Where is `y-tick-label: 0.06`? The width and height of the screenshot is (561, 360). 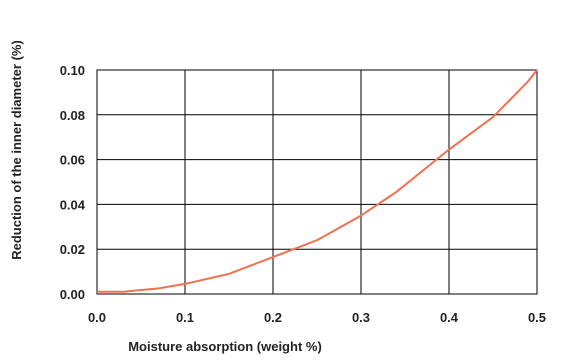
y-tick-label: 0.06 is located at coordinates (72, 160).